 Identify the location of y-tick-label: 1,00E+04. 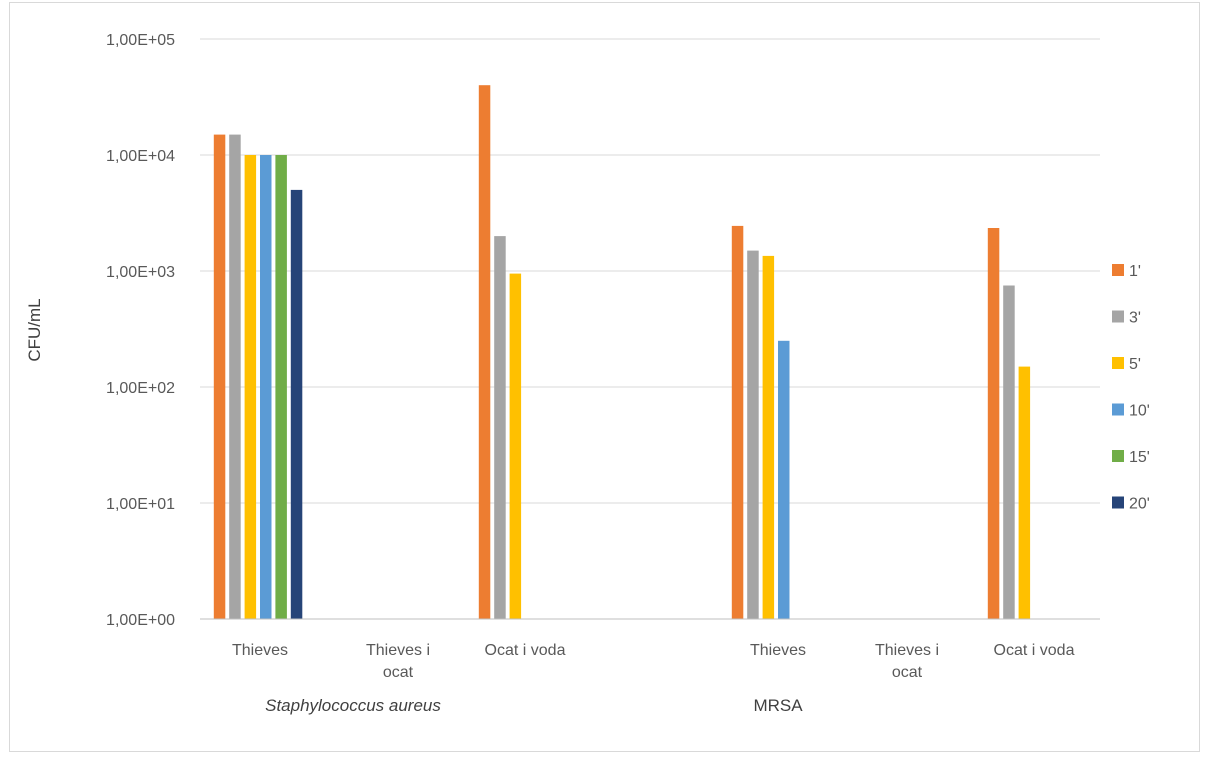
(140, 156).